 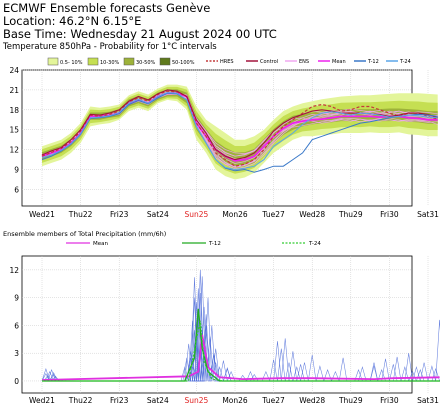 What do you see at coordinates (16, 381) in the screenshot?
I see `precip-ytick-label: 0` at bounding box center [16, 381].